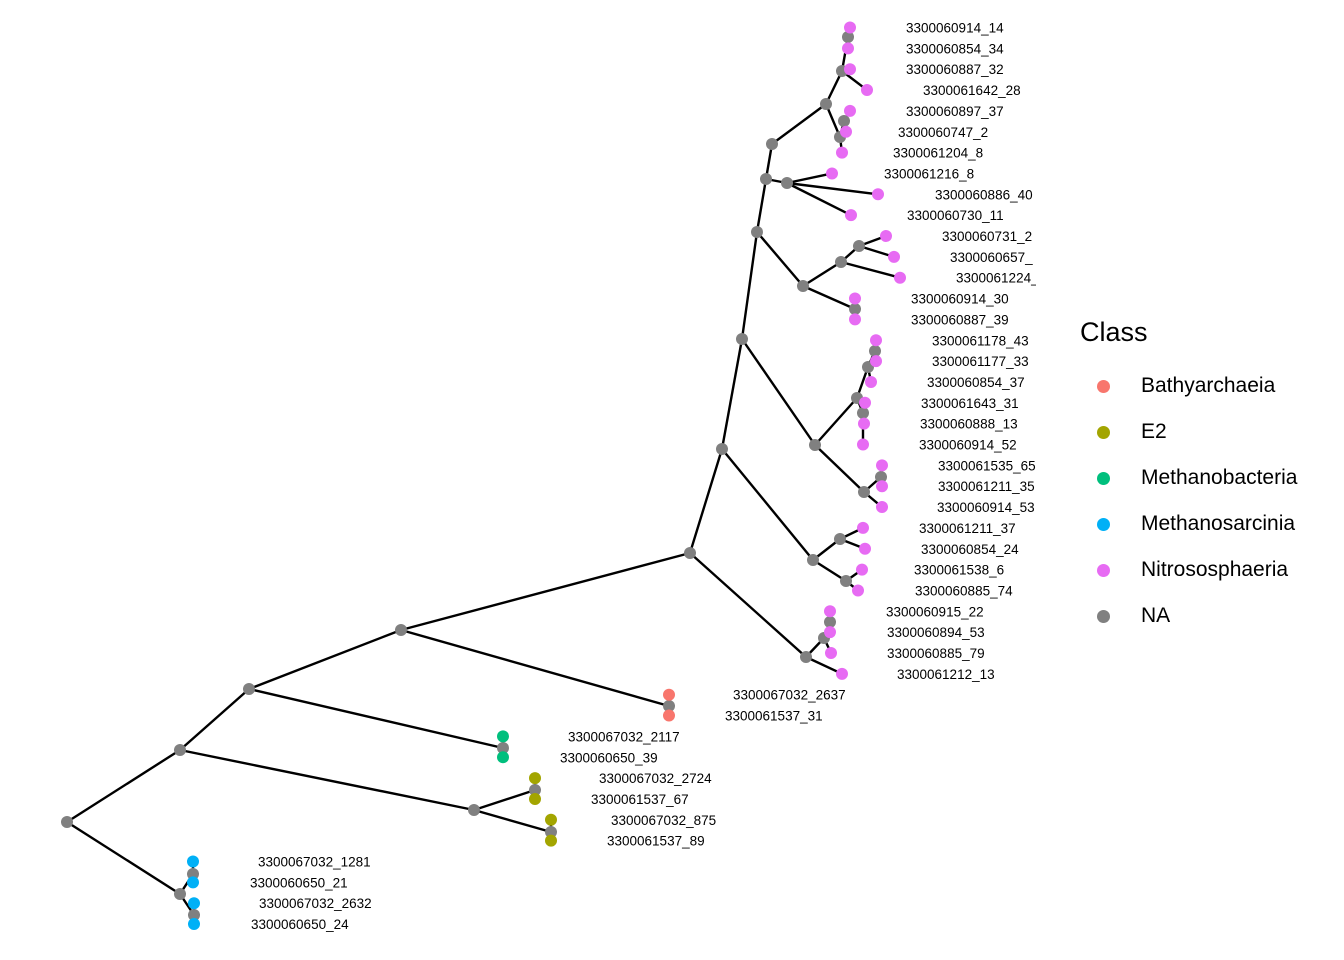 Image resolution: width=1344 pixels, height=960 pixels. I want to click on tip-label: 3300060914_53, so click(986, 507).